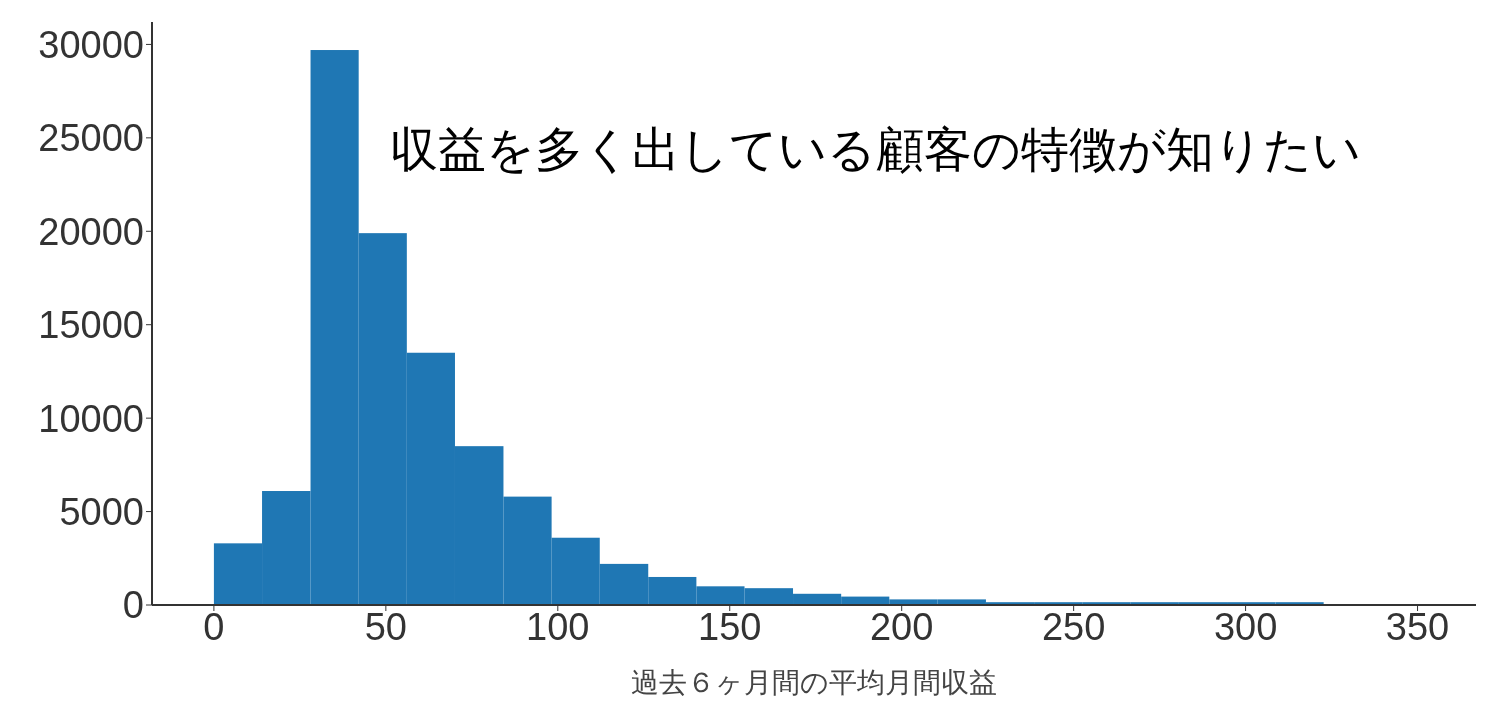  What do you see at coordinates (901, 626) in the screenshot?
I see `x-tick-label: 200` at bounding box center [901, 626].